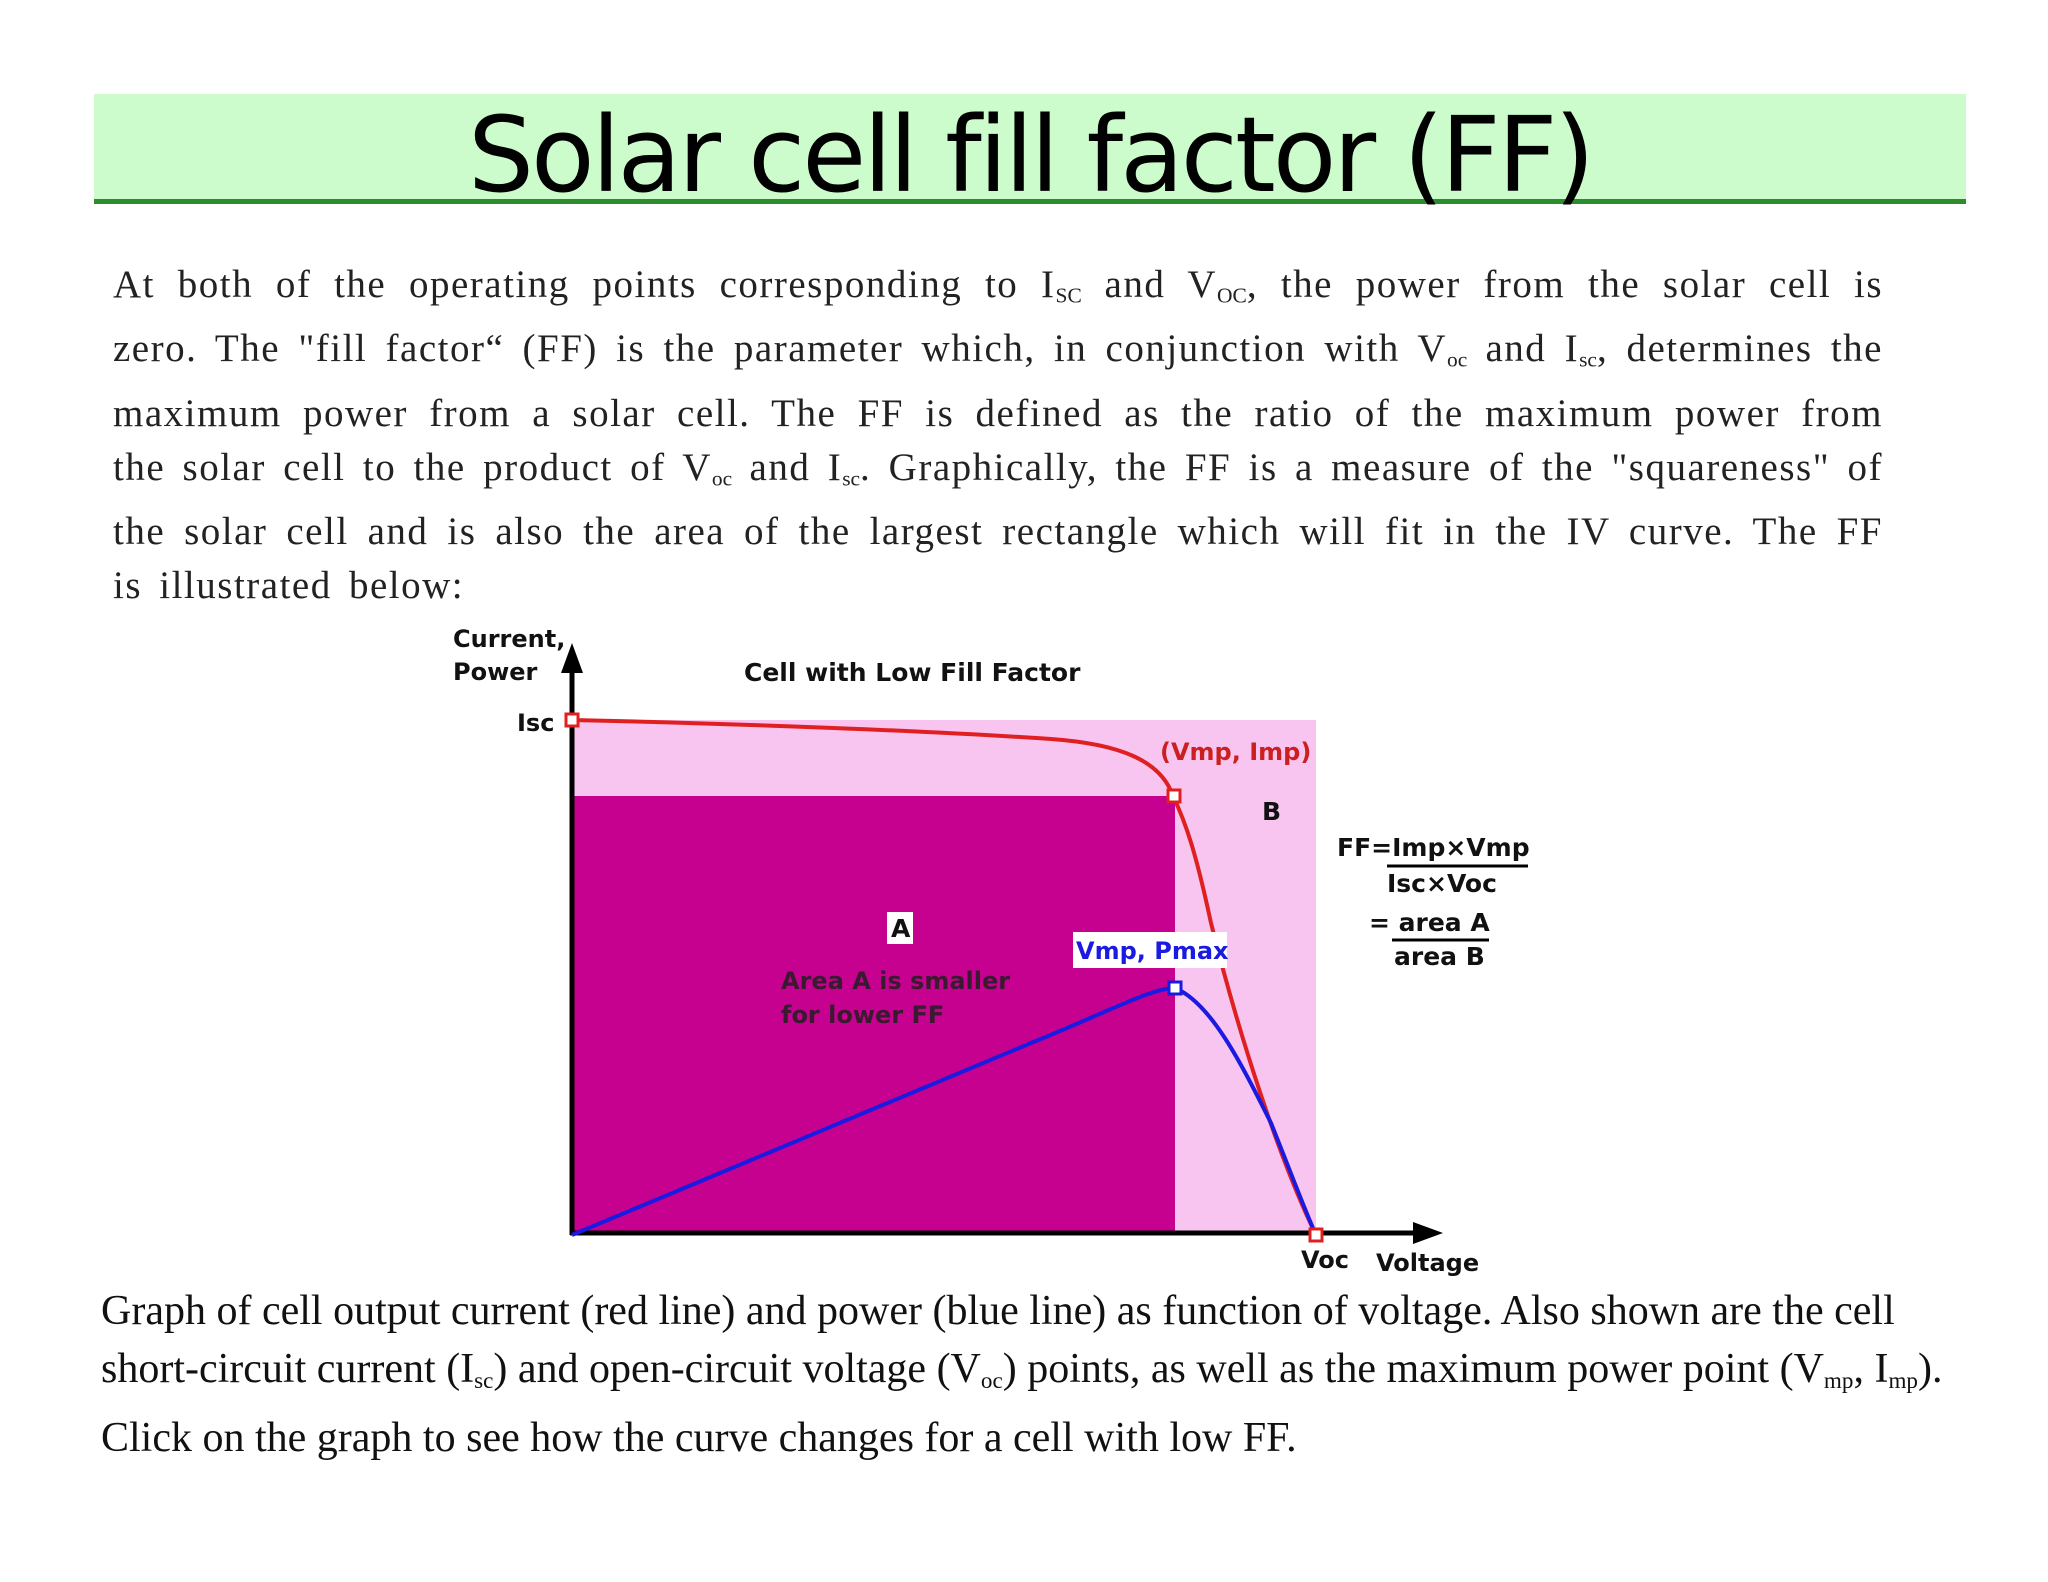 This screenshot has height=1582, width=2048. I want to click on mpp-power-label-bg, so click(1150, 950).